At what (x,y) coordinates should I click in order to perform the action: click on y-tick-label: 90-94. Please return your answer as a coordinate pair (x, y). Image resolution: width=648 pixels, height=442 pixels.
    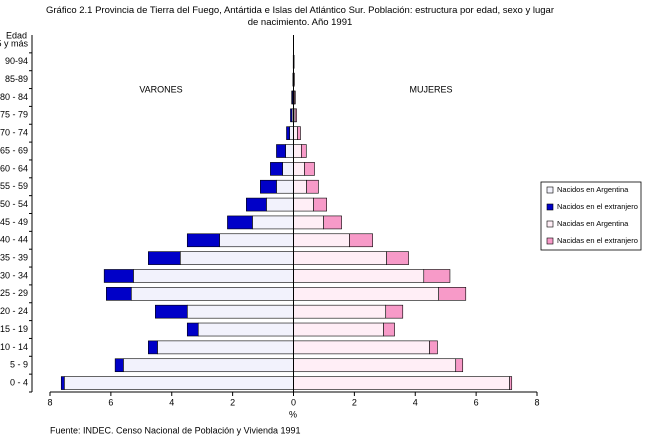
    Looking at the image, I should click on (16, 61).